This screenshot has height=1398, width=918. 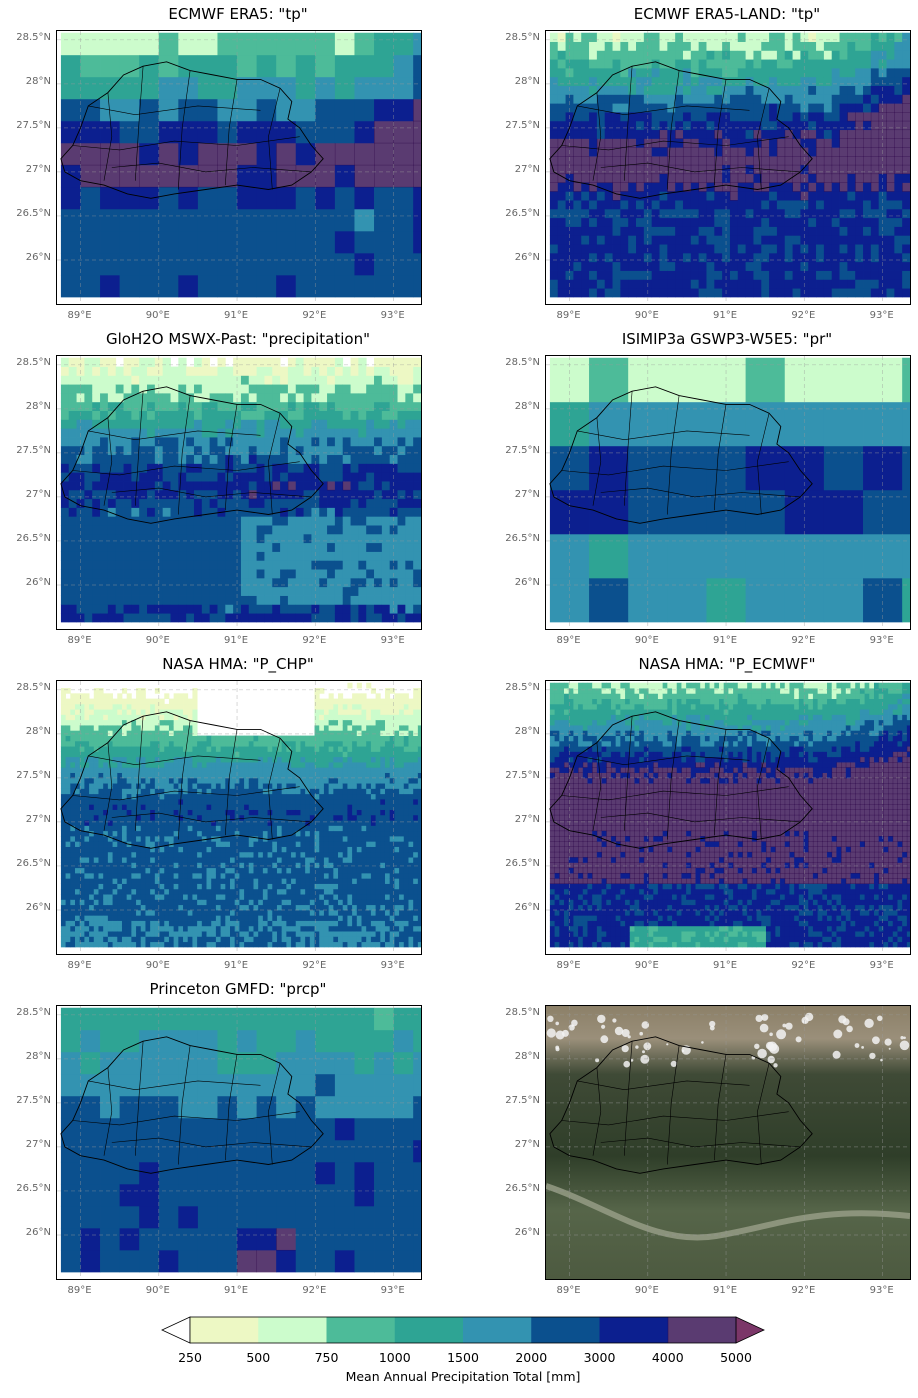 I want to click on map-panel-mswx, so click(x=239, y=492).